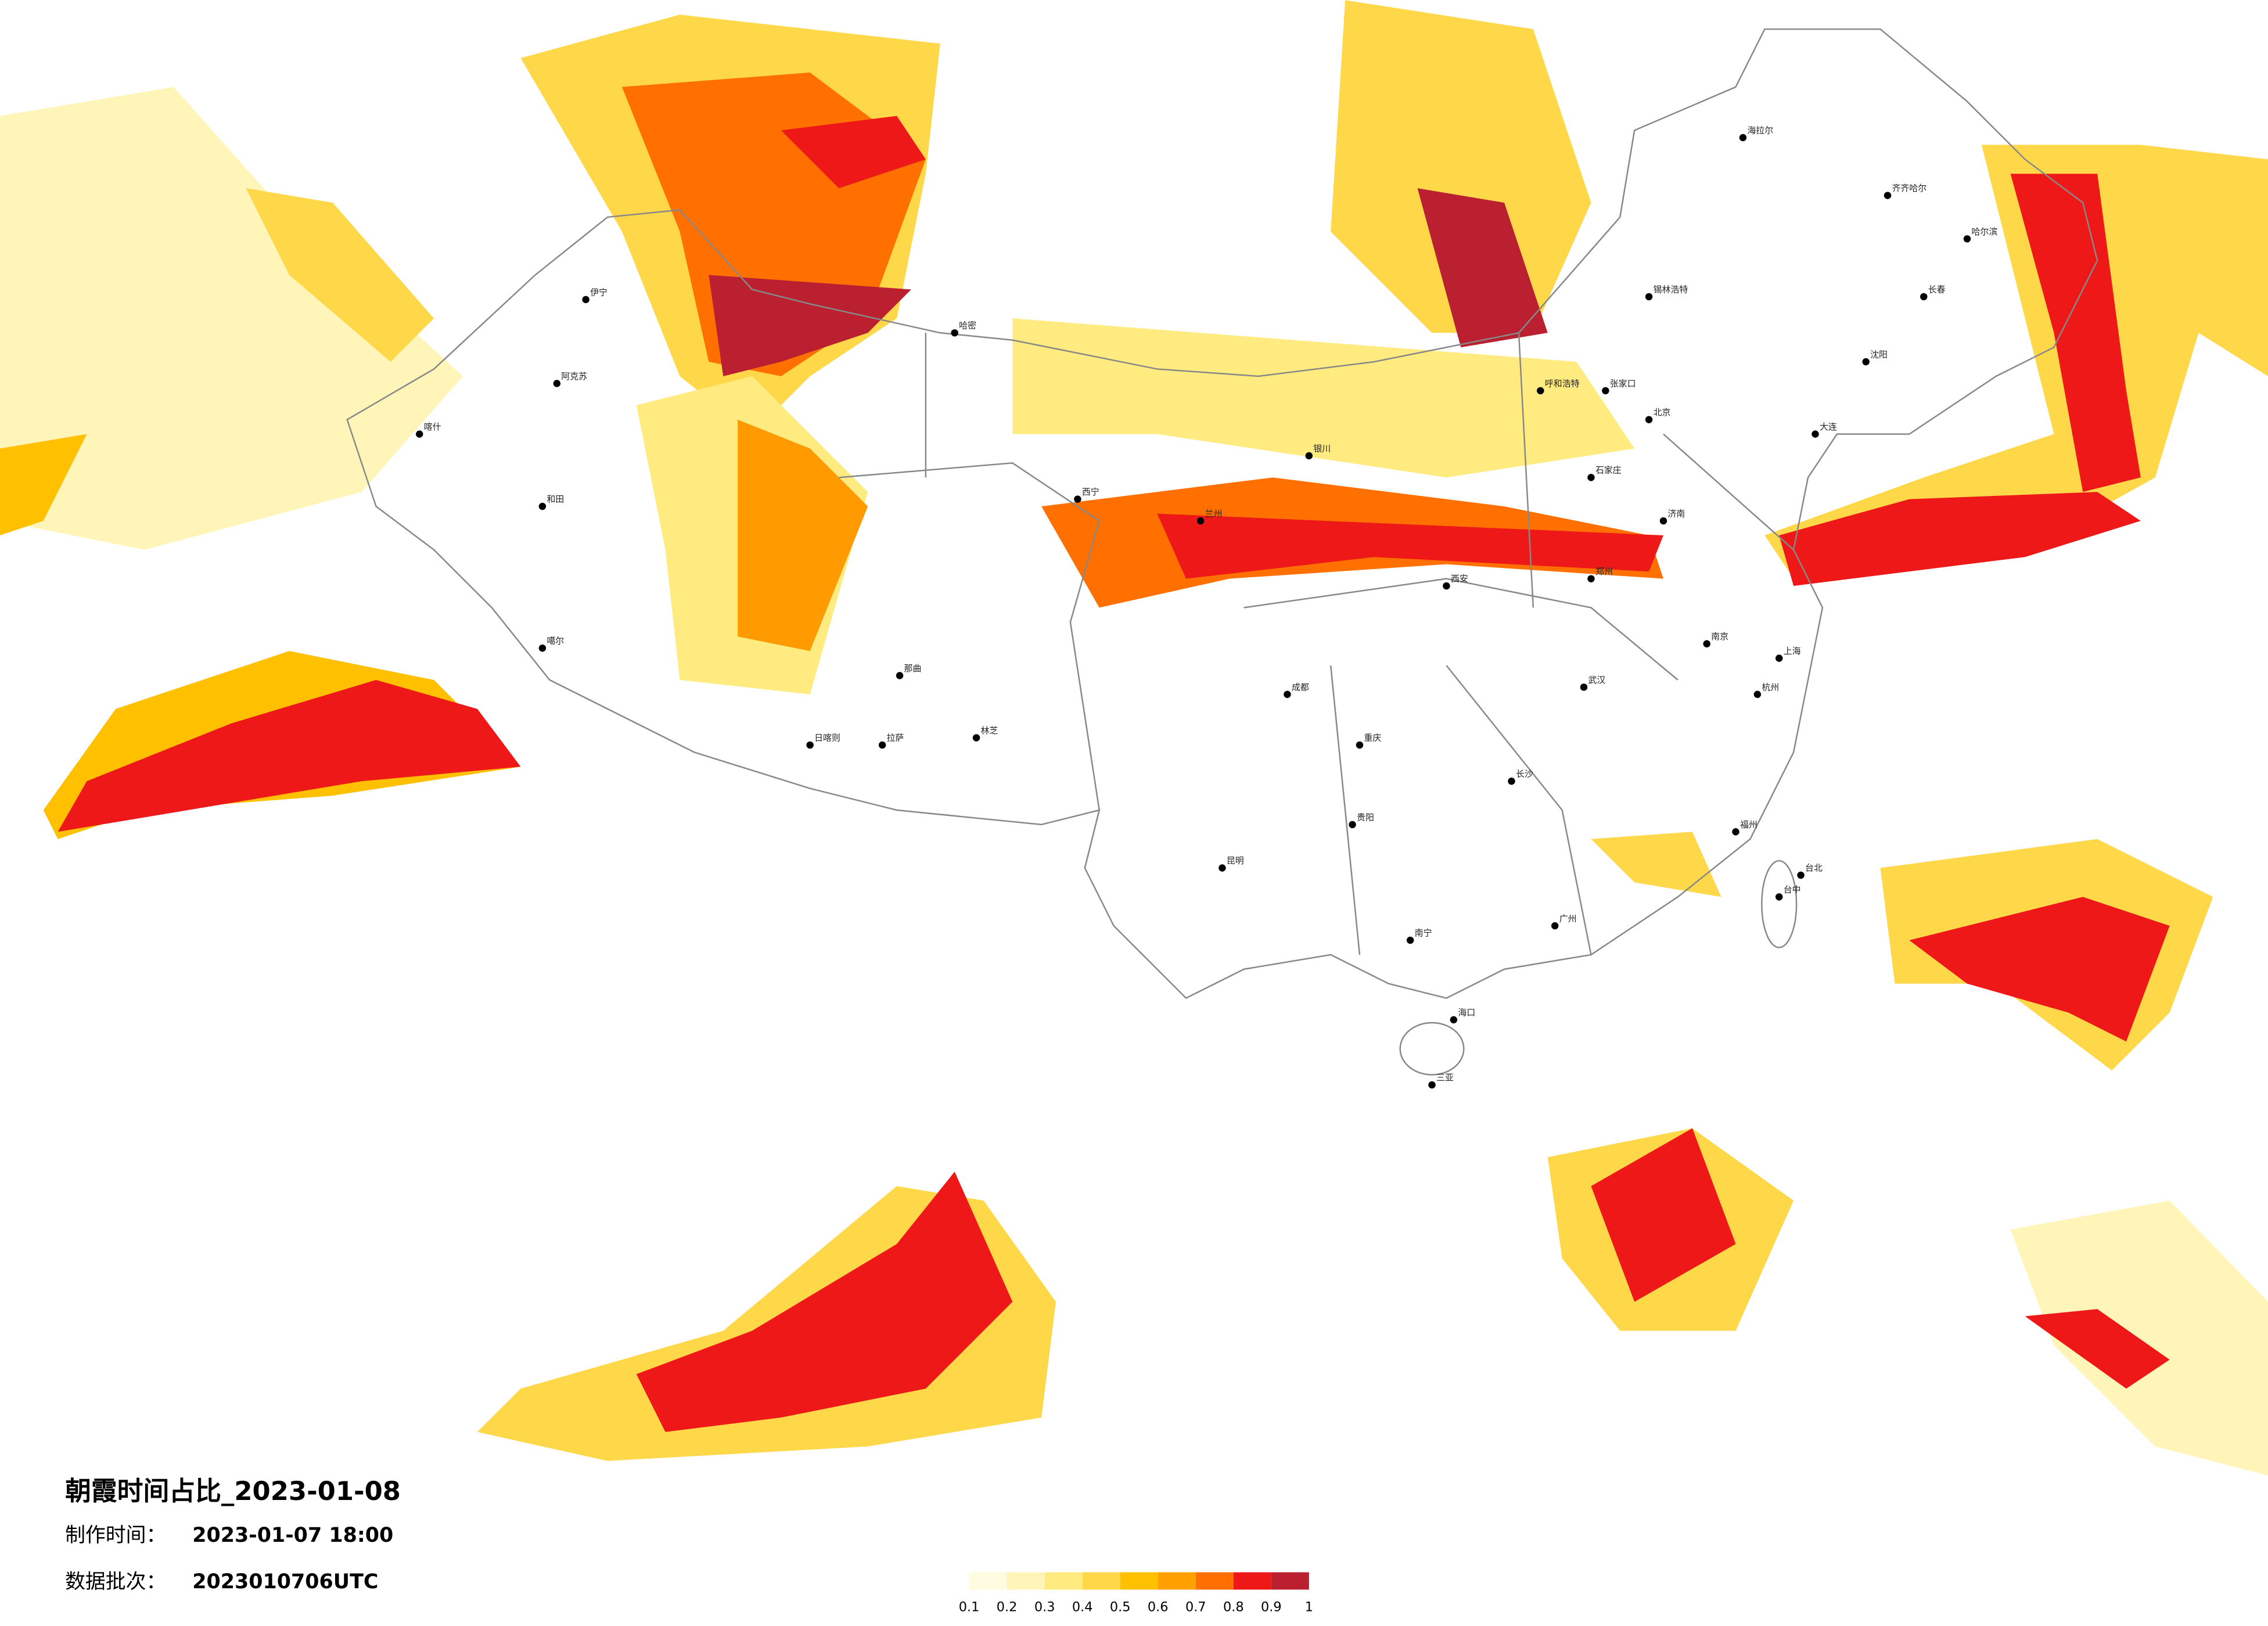 The width and height of the screenshot is (2268, 1626). I want to click on city-label: 海口, so click(1466, 1013).